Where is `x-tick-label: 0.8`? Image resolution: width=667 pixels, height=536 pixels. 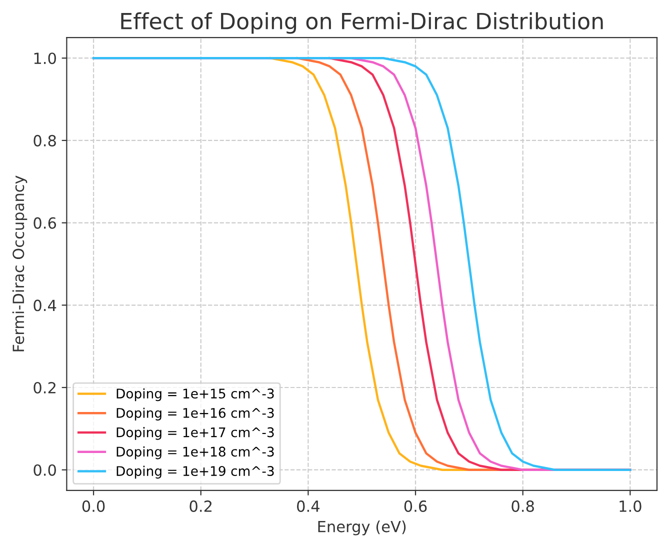 x-tick-label: 0.8 is located at coordinates (523, 506).